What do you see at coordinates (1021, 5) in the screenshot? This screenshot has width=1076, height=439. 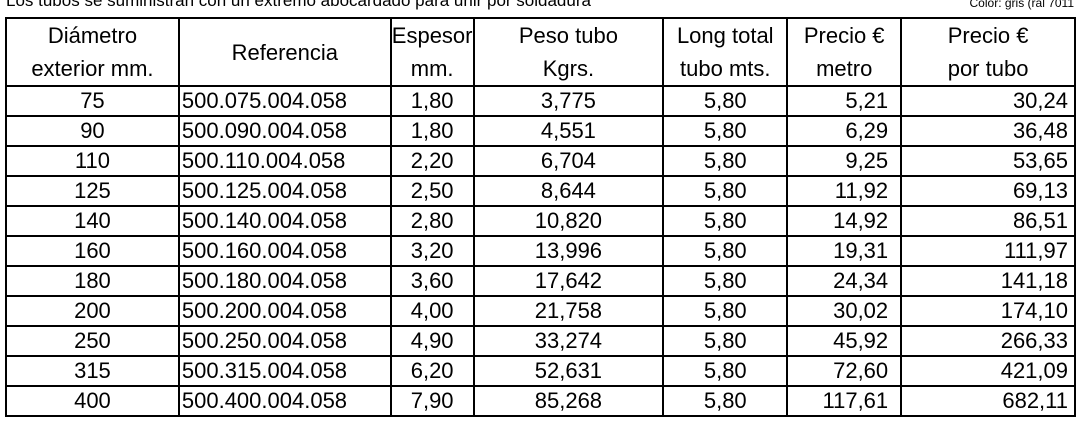 I see `note: Color: gris (ral 7011` at bounding box center [1021, 5].